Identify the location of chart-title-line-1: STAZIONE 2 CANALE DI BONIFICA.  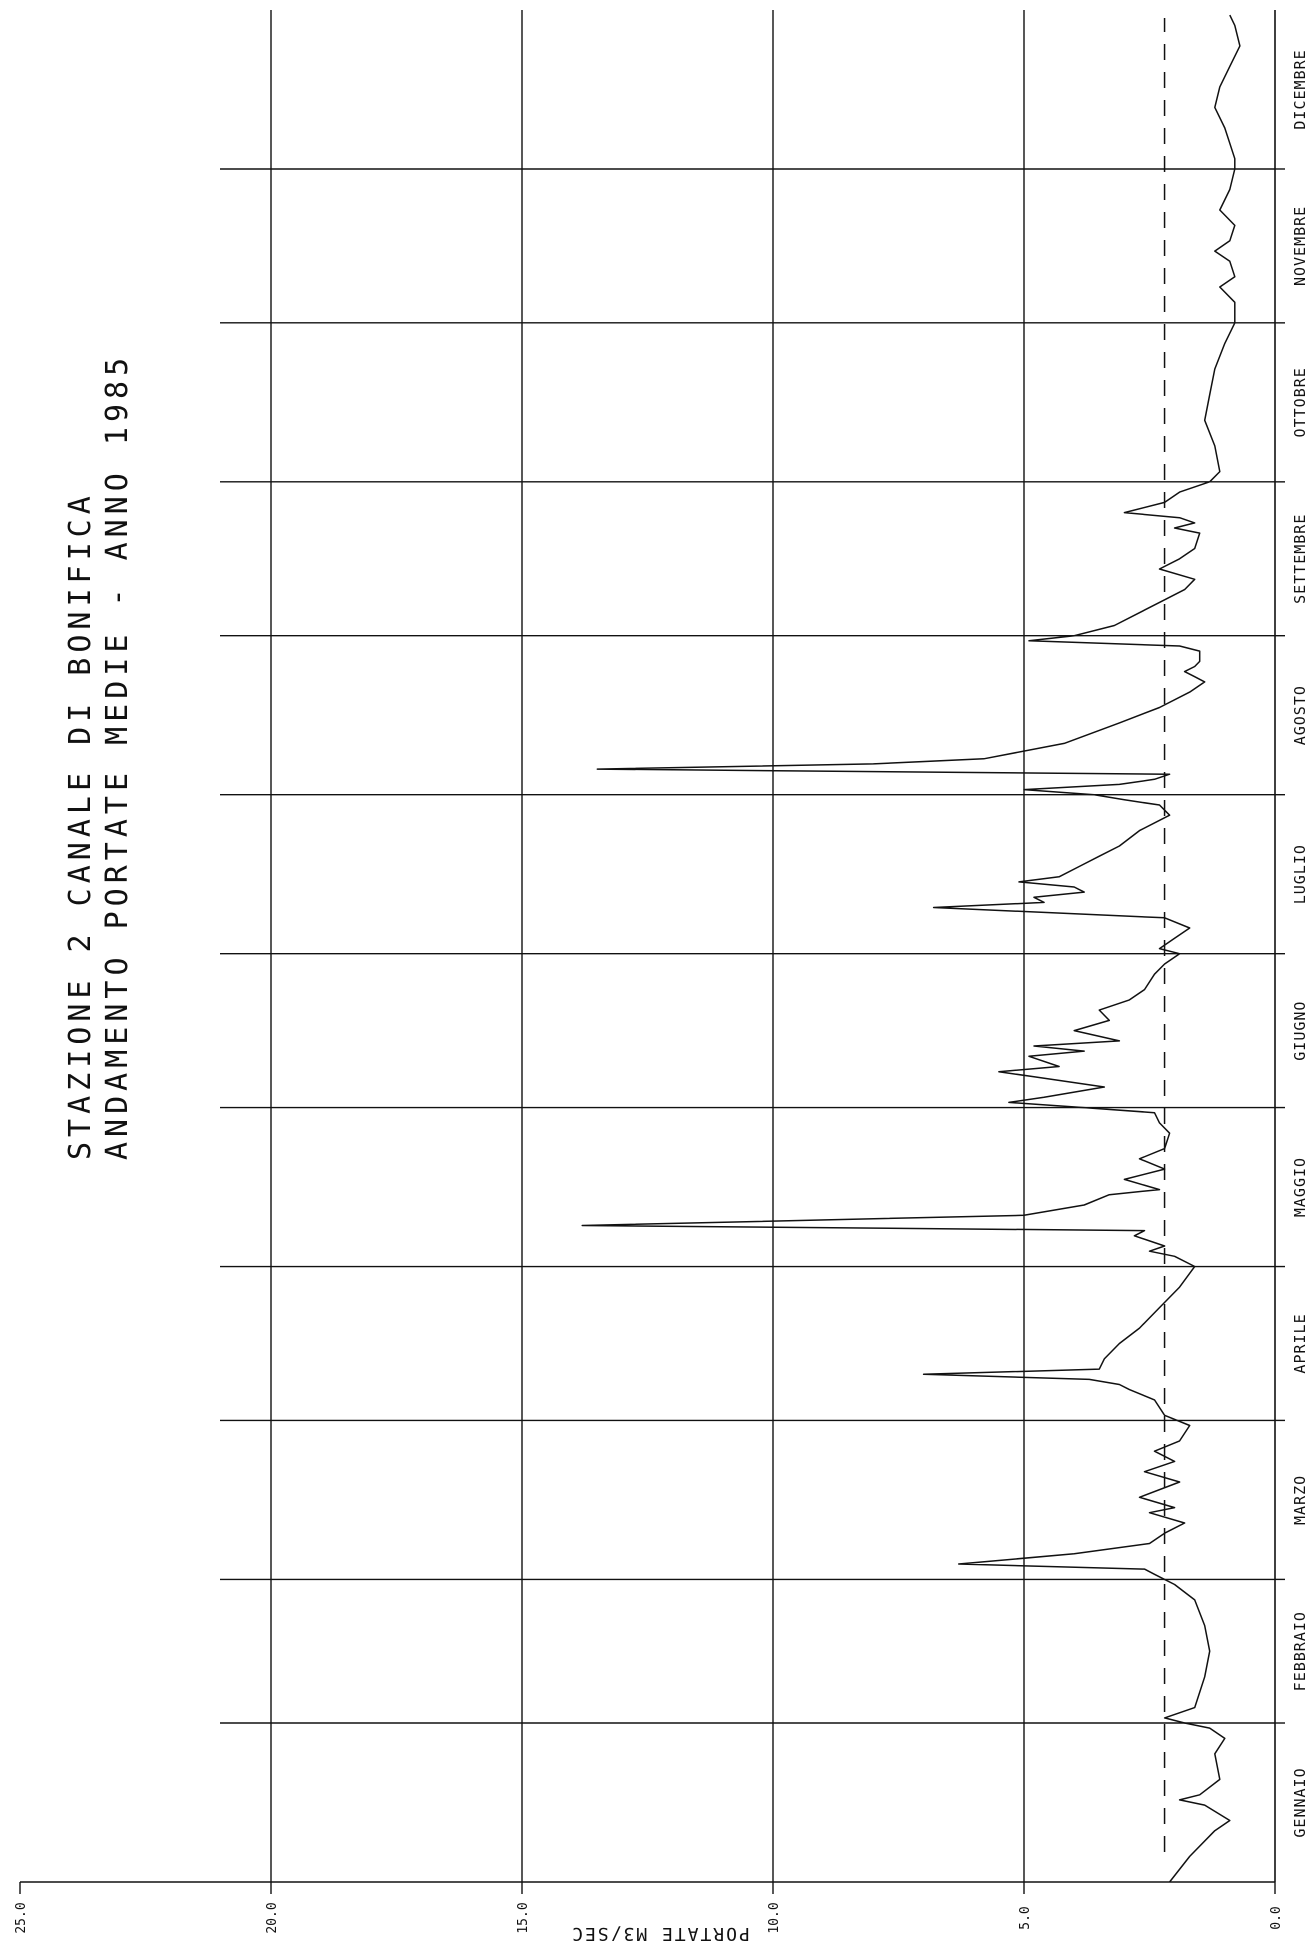
(80, 825).